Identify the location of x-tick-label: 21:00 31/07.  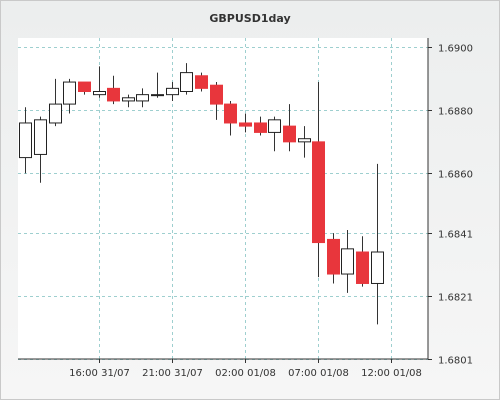
(172, 373).